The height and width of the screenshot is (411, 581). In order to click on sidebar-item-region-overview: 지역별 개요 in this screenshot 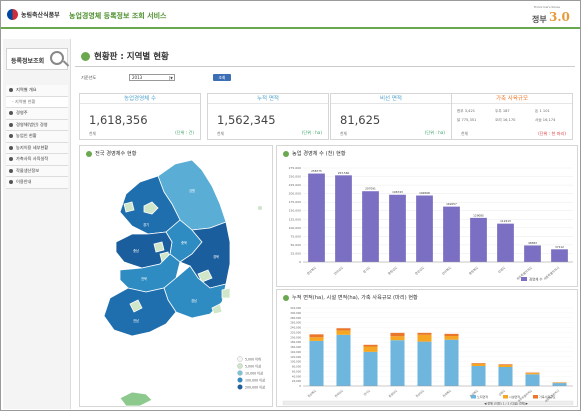, I will do `click(37, 91)`.